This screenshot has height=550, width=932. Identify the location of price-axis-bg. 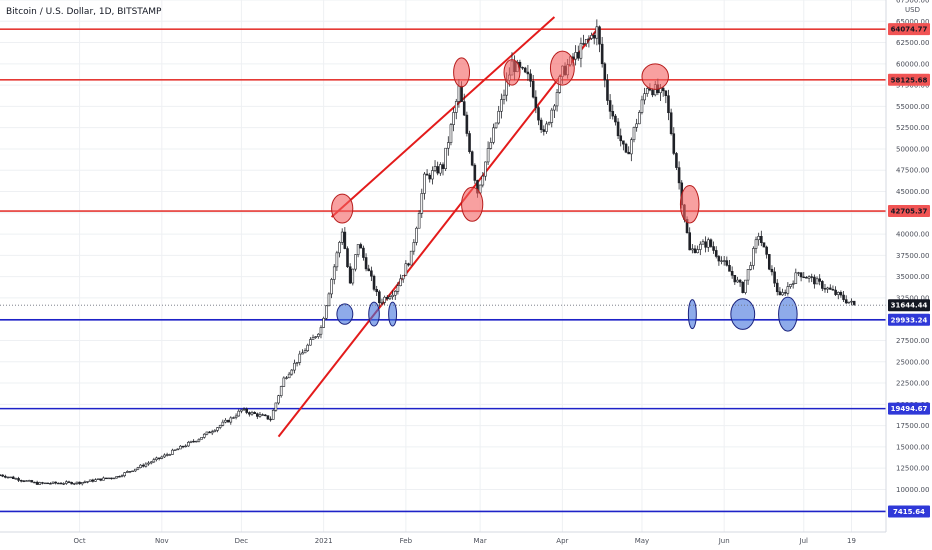
(909, 275).